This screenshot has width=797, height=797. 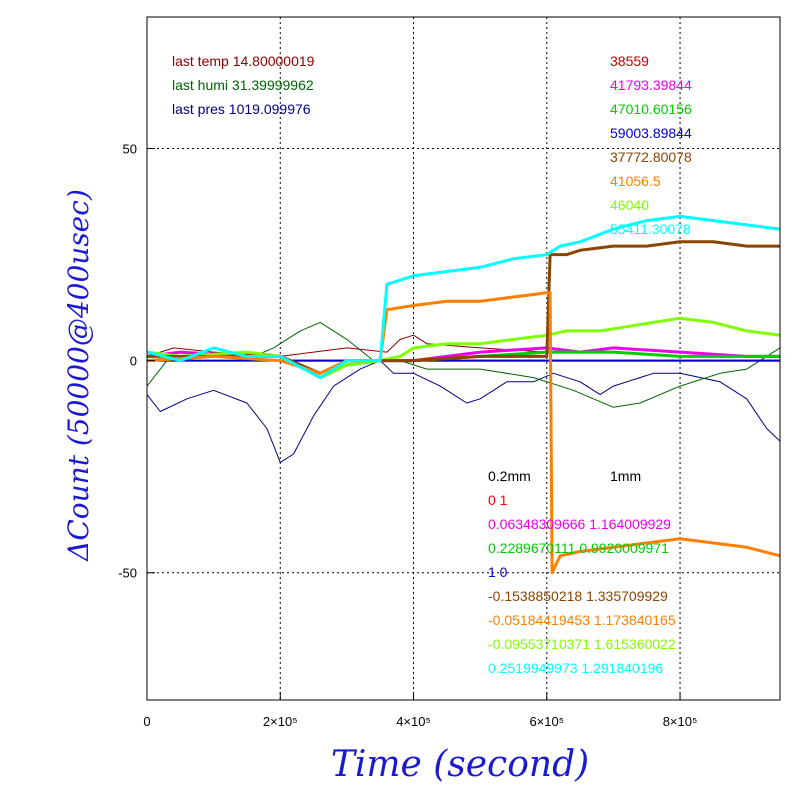 What do you see at coordinates (413, 721) in the screenshot?
I see `x-tick-label-2: 4×10⁵` at bounding box center [413, 721].